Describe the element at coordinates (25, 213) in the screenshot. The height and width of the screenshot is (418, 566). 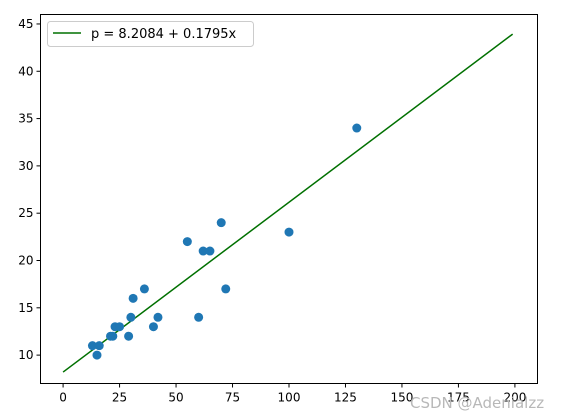
I see `y-tick-label: 25` at that location.